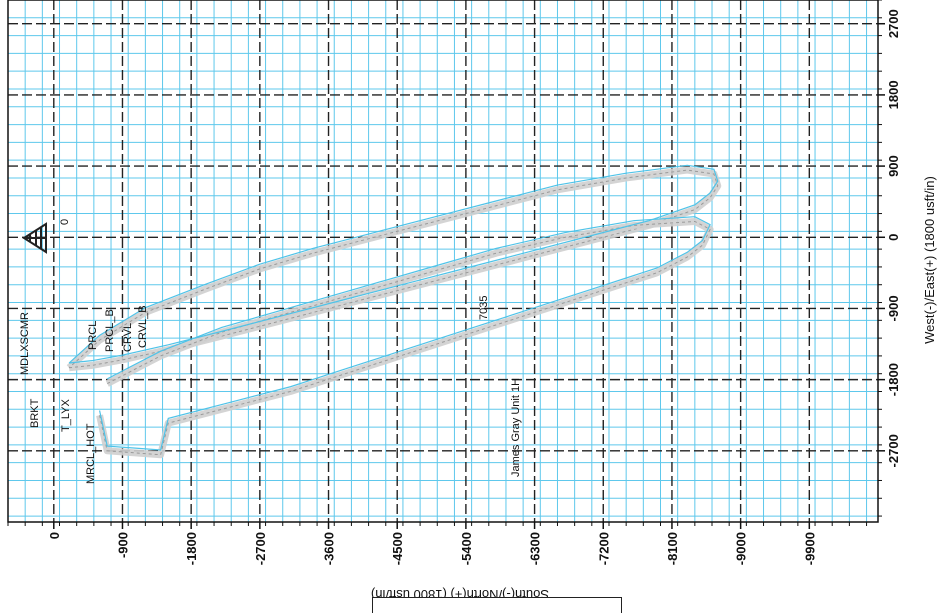 The height and width of the screenshot is (613, 947). What do you see at coordinates (25, 343) in the screenshot?
I see `annotation-mdlxscmr: MDLXSCMR` at bounding box center [25, 343].